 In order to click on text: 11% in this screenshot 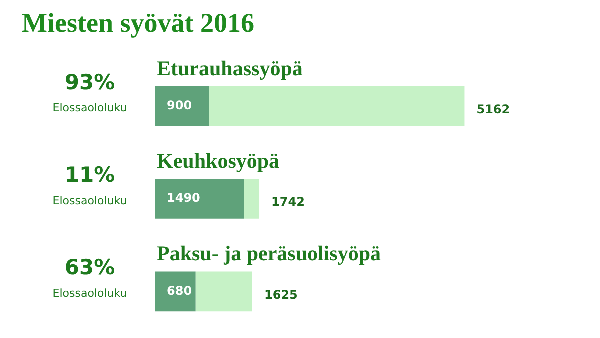, I will do `click(90, 174)`.